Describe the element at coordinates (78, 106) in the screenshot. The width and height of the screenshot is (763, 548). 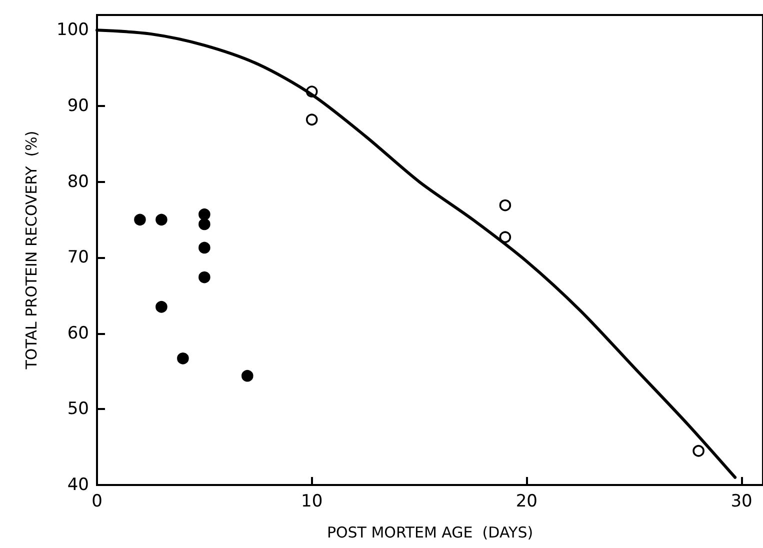
I see `y-tick-label: 90` at that location.